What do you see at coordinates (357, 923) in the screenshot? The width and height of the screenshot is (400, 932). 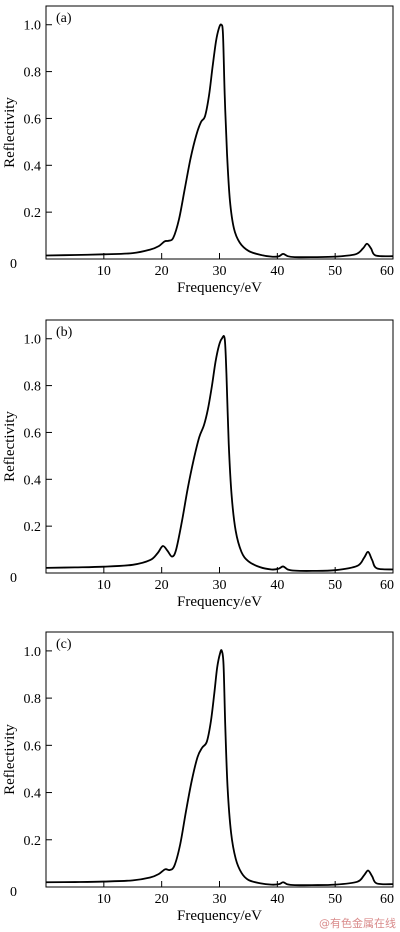 I see `watermark-text: @有色金属在线` at bounding box center [357, 923].